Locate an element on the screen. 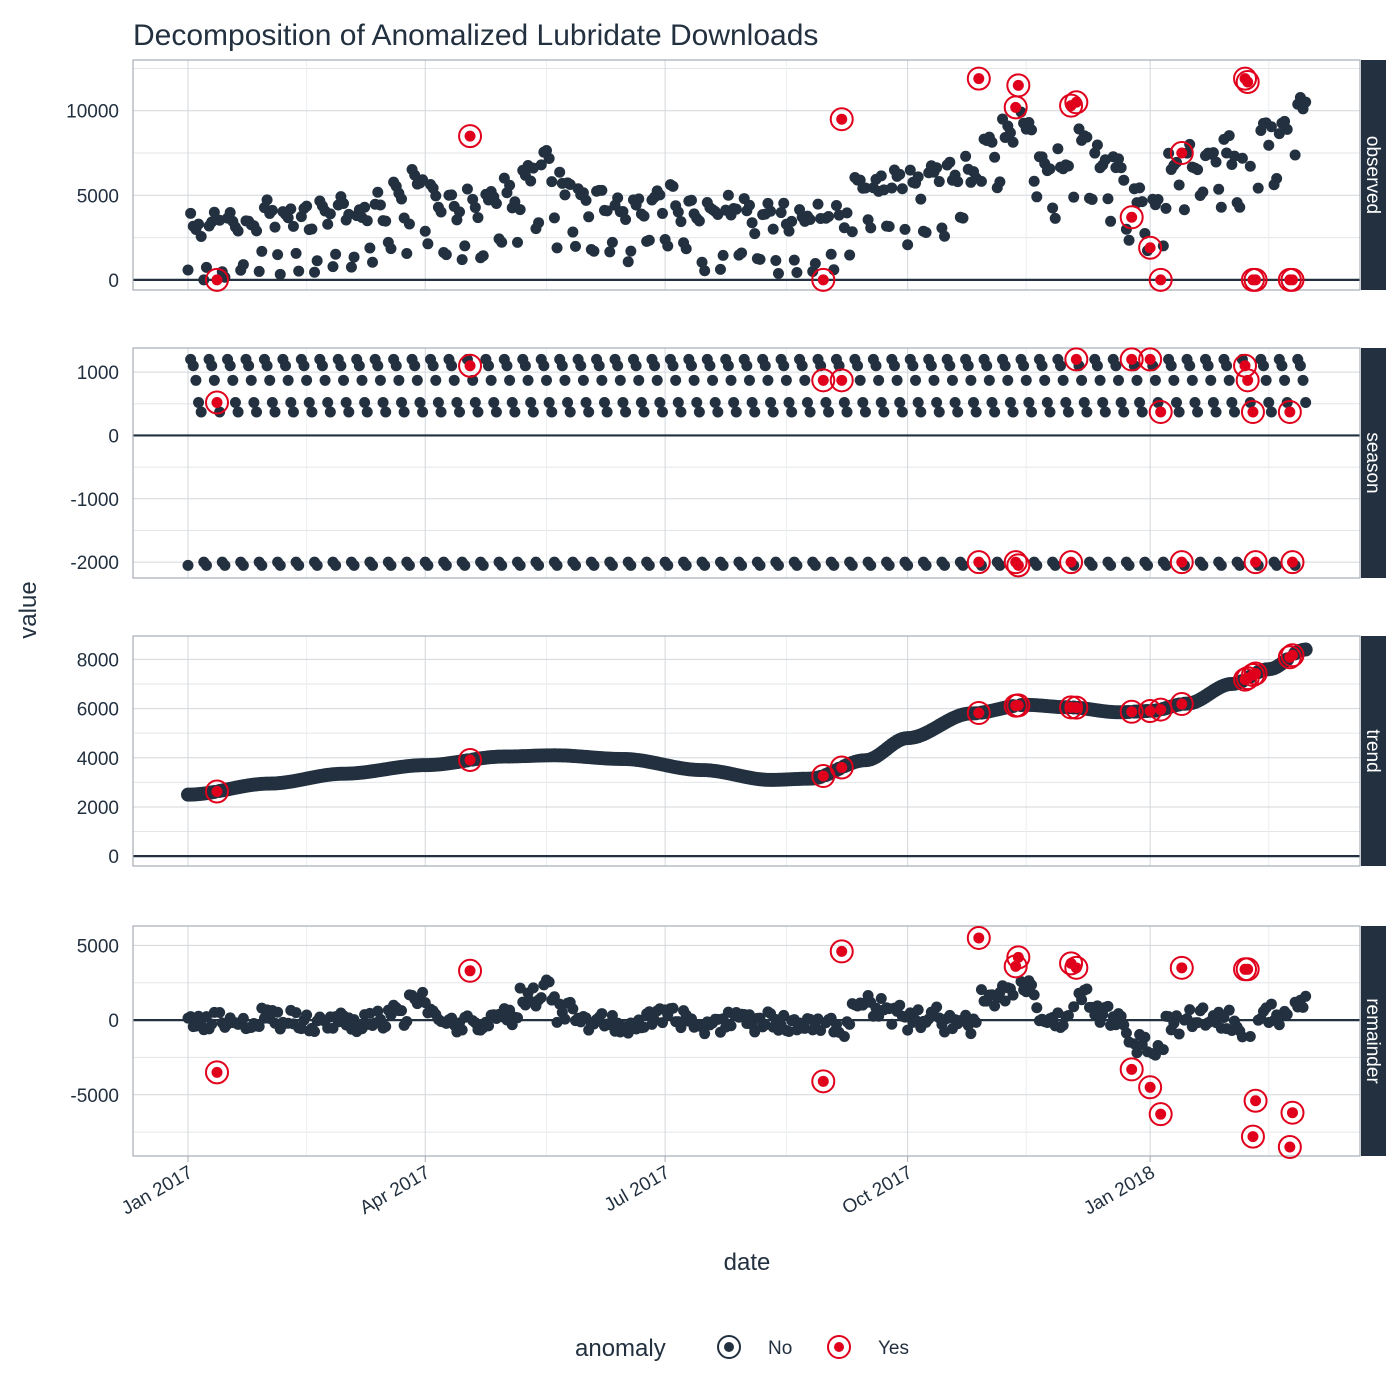  facet-strip-label: season is located at coordinates (1372, 462).